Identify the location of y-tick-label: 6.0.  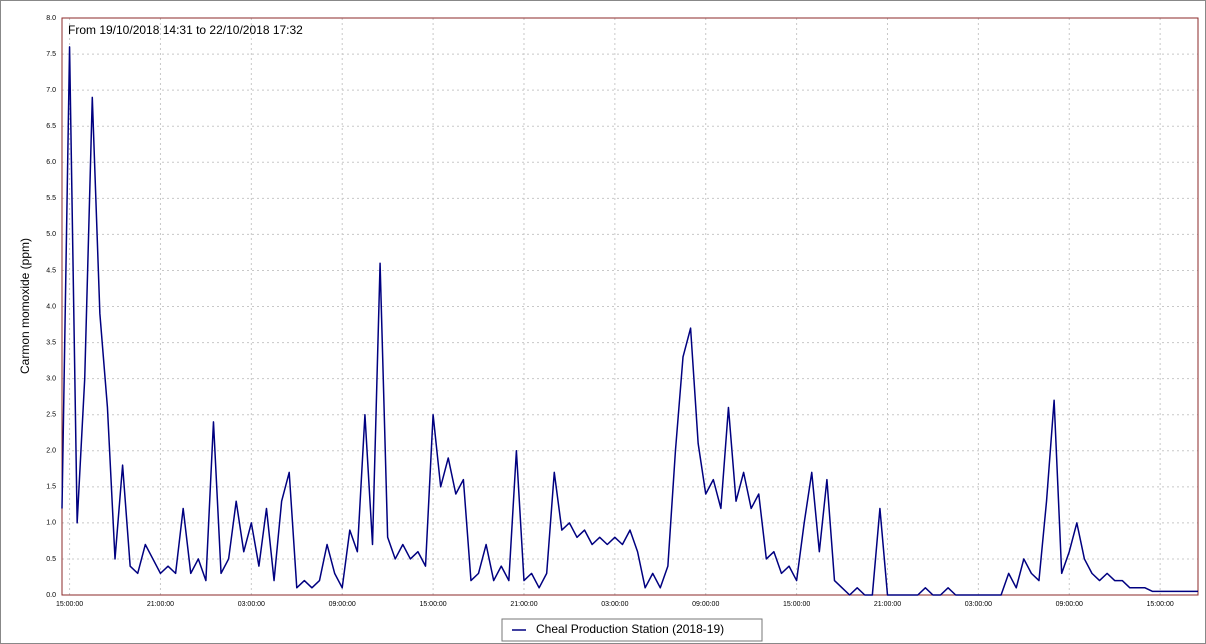
(51, 162).